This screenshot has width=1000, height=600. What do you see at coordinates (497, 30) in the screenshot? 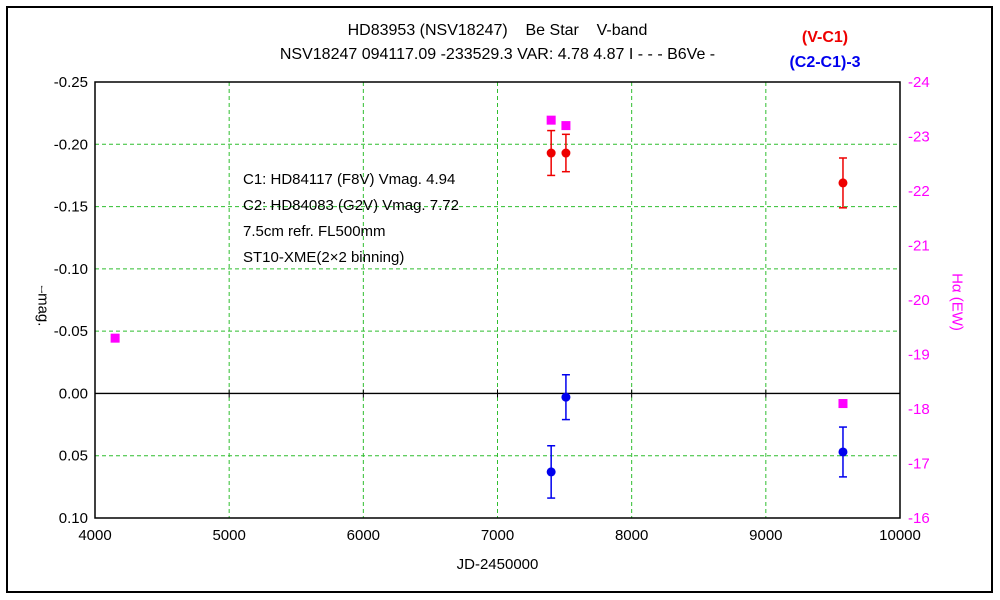
I see `chart-title: HD83953 (NSV18247) Be Star V-band` at bounding box center [497, 30].